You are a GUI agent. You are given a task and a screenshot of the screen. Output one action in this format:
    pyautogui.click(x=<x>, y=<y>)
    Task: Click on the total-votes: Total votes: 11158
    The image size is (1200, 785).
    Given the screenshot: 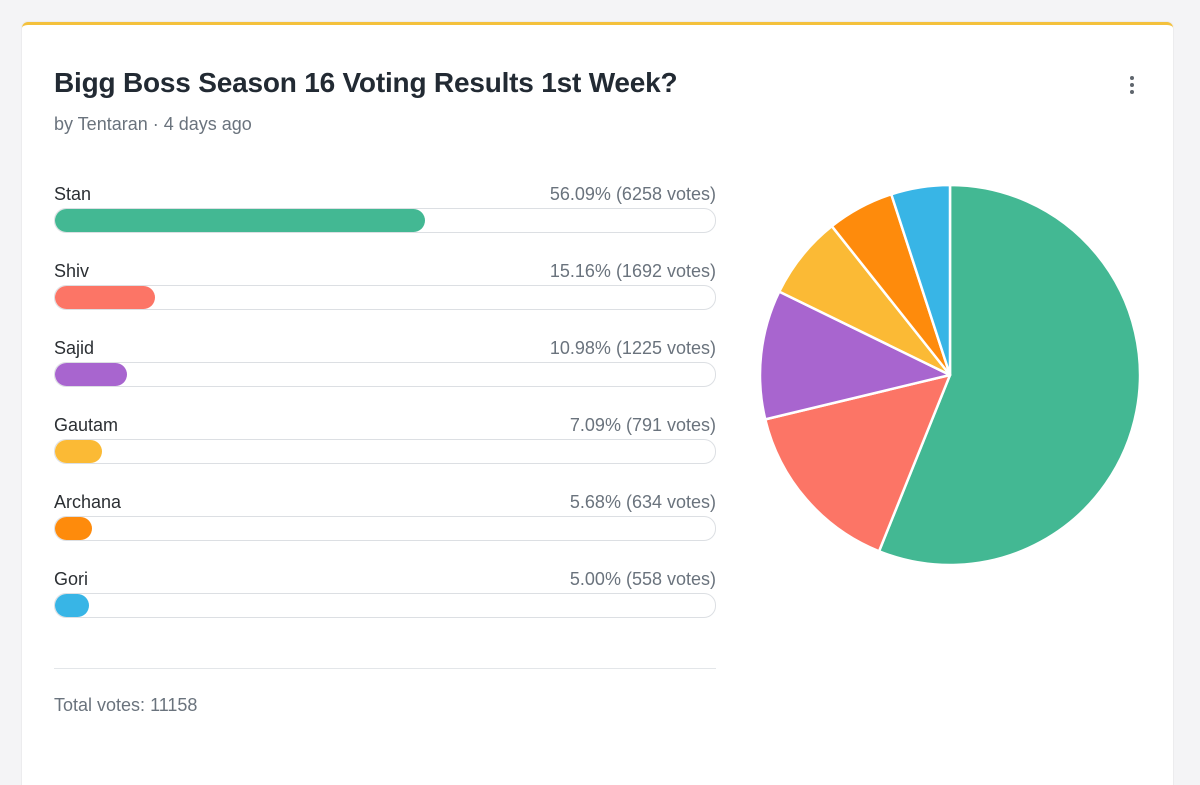 What is the action you would take?
    pyautogui.click(x=125, y=705)
    